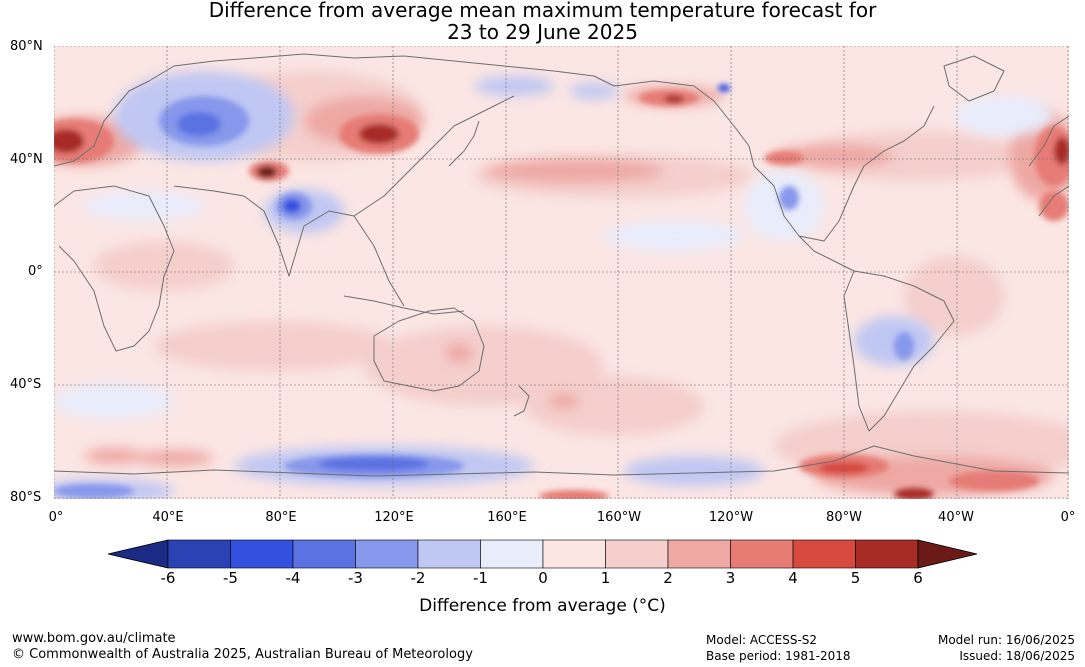  What do you see at coordinates (56, 517) in the screenshot?
I see `lon-label-0: 0°` at bounding box center [56, 517].